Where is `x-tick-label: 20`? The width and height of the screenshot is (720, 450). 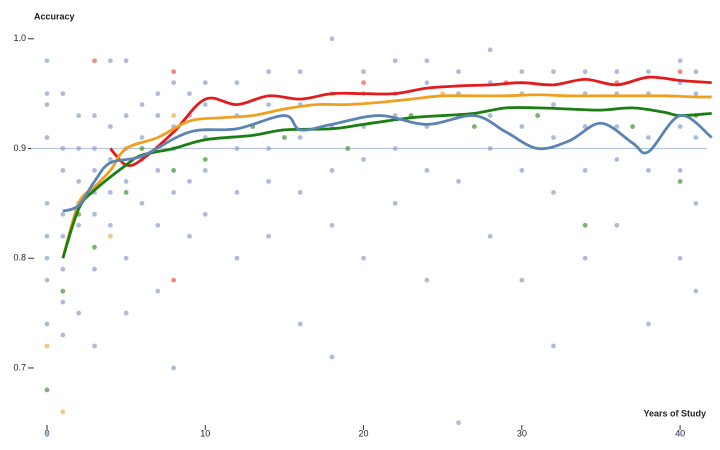
x-tick-label: 20 is located at coordinates (364, 433).